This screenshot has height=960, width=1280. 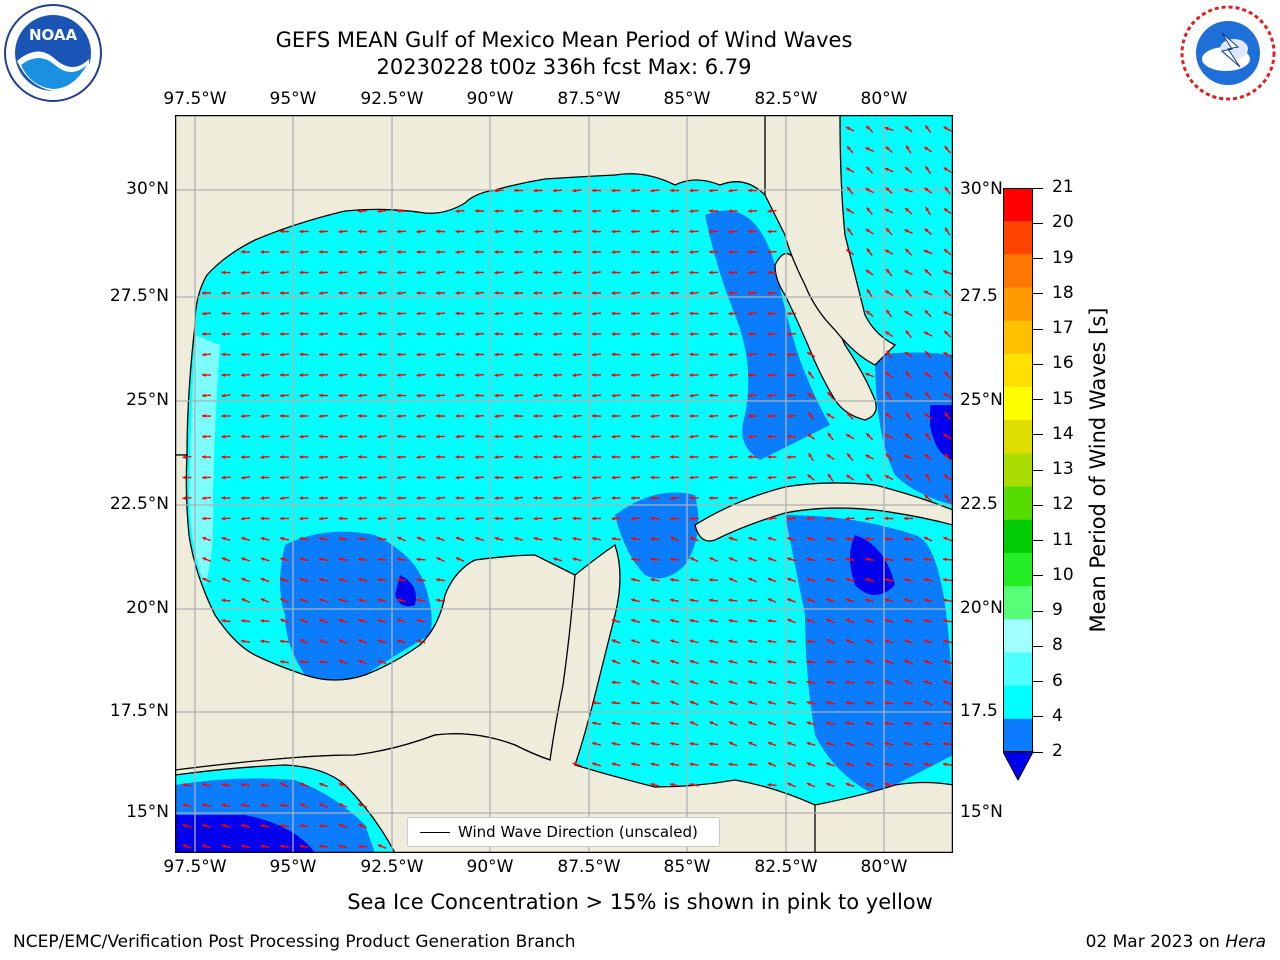 I want to click on date-text: 02 Mar 2023 on, so click(x=1155, y=942).